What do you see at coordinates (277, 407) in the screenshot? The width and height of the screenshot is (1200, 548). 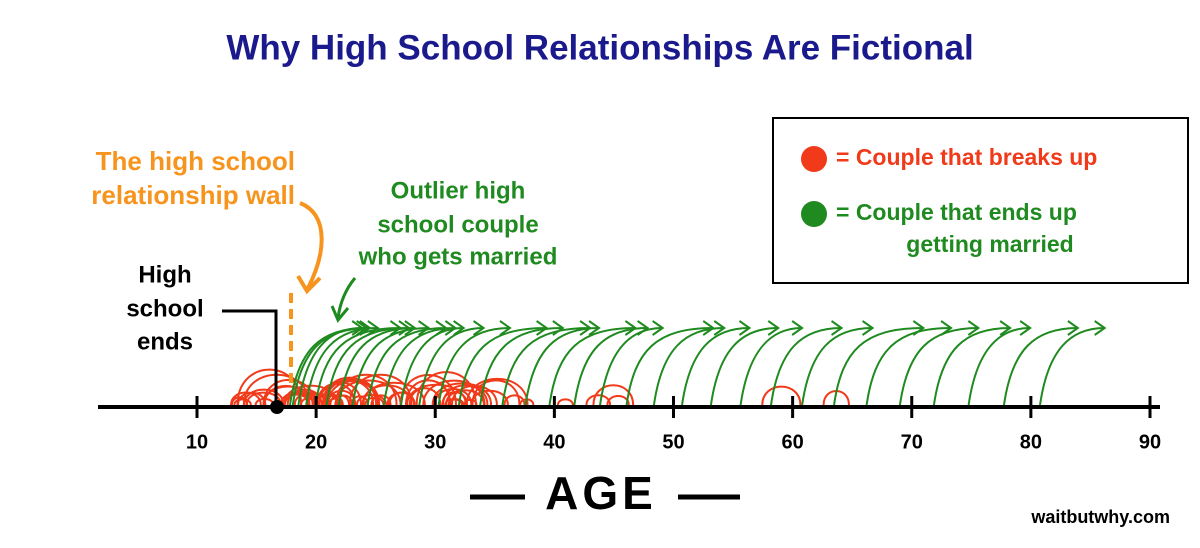 I see `school-ends-dot` at bounding box center [277, 407].